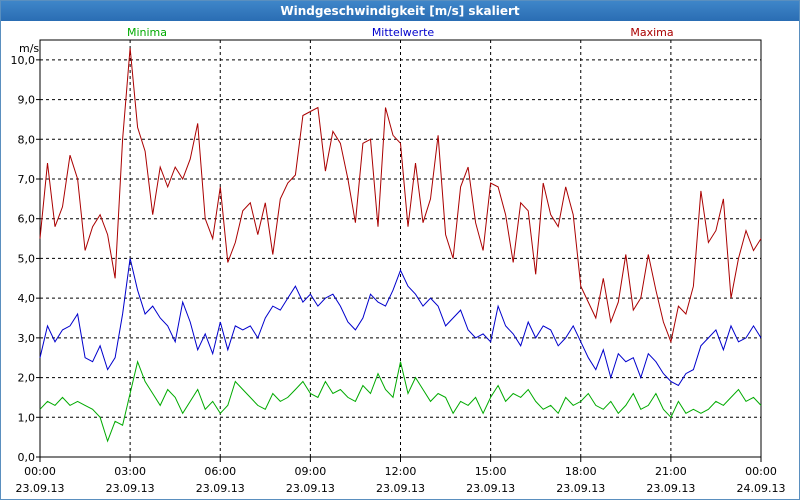  Describe the element at coordinates (29, 48) in the screenshot. I see `y-axis-label: m/s` at that location.